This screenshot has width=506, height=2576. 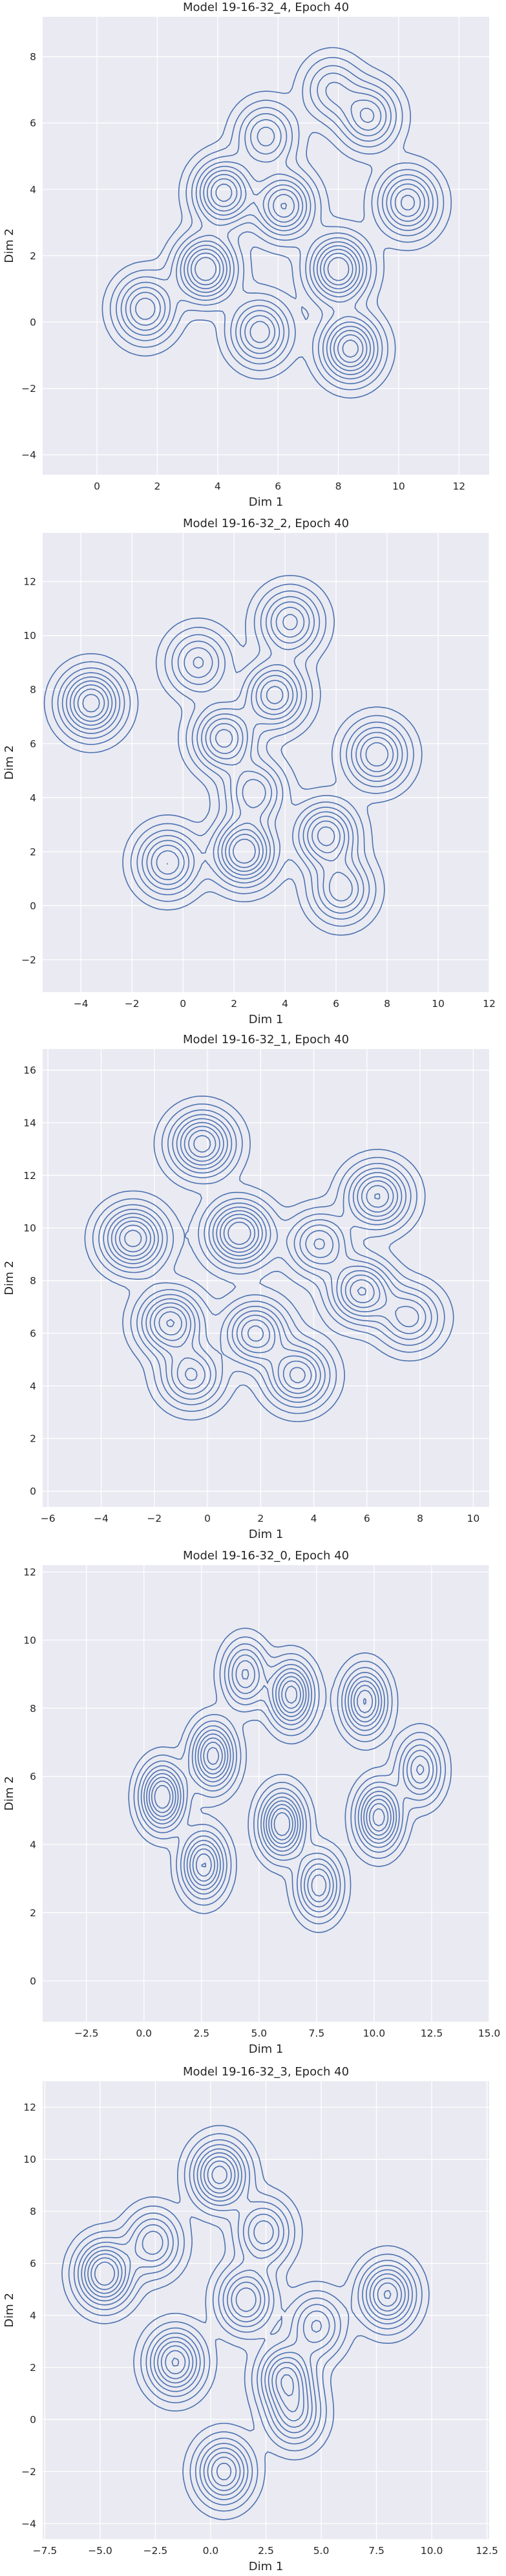 I want to click on chart-title: Model 19-16-32_0, Epoch 40, so click(x=266, y=1556).